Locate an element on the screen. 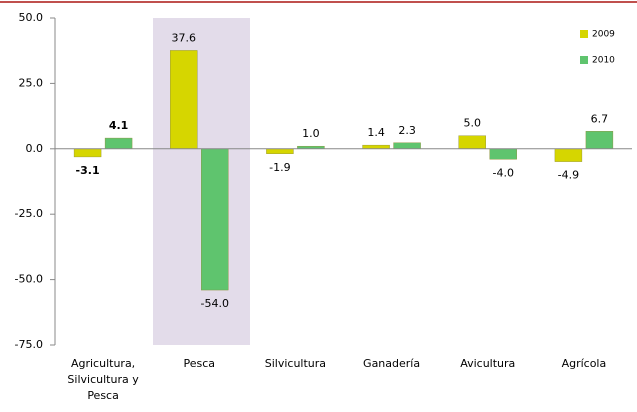 This screenshot has width=637, height=412. y-tick-label: 25.0 is located at coordinates (31, 82).